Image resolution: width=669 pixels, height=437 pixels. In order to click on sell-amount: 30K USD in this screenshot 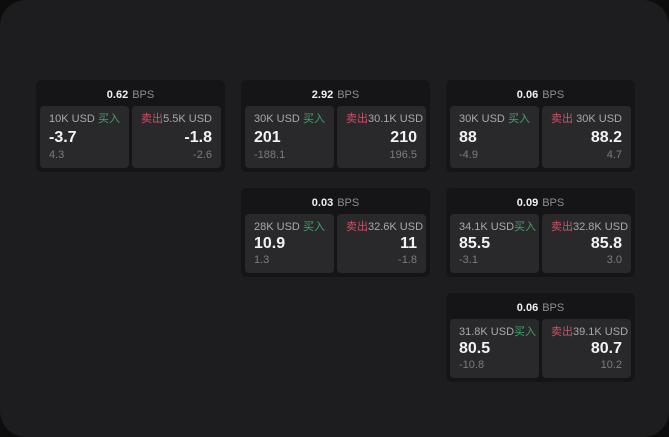, I will do `click(599, 119)`.